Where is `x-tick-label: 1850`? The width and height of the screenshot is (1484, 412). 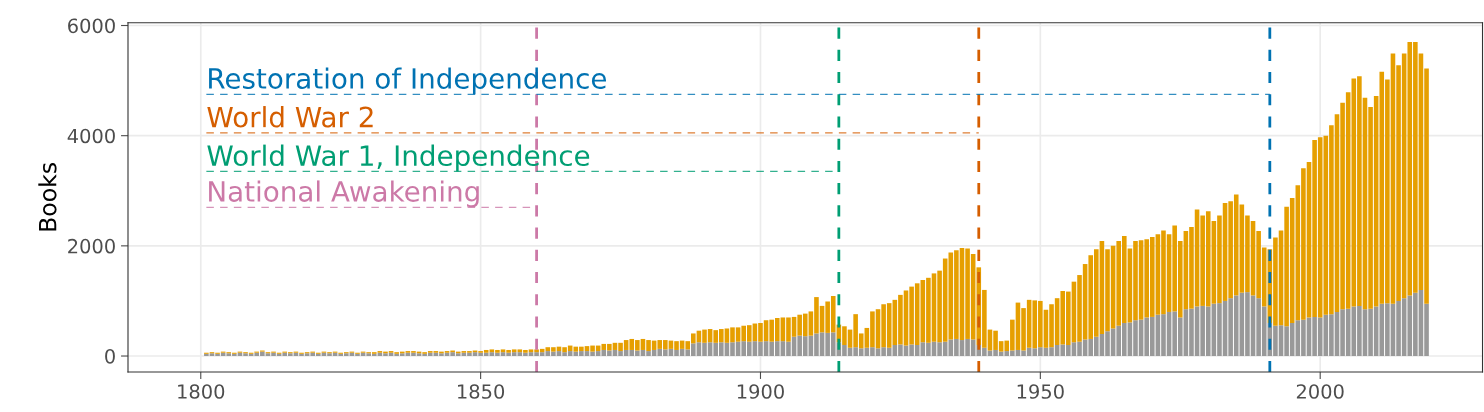
x-tick-label: 1850 is located at coordinates (481, 391).